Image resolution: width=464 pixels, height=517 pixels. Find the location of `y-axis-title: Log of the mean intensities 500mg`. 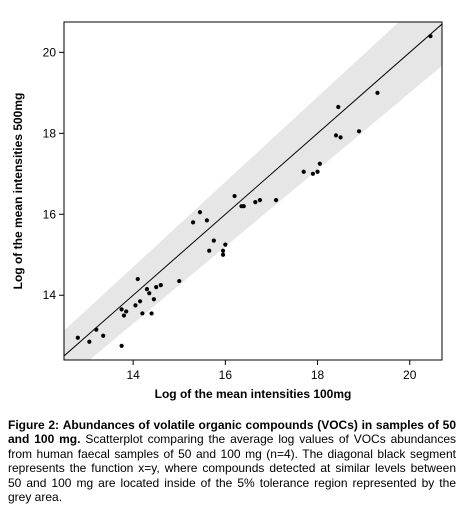

y-axis-title: Log of the mean intensities 500mg is located at coordinates (18, 191).